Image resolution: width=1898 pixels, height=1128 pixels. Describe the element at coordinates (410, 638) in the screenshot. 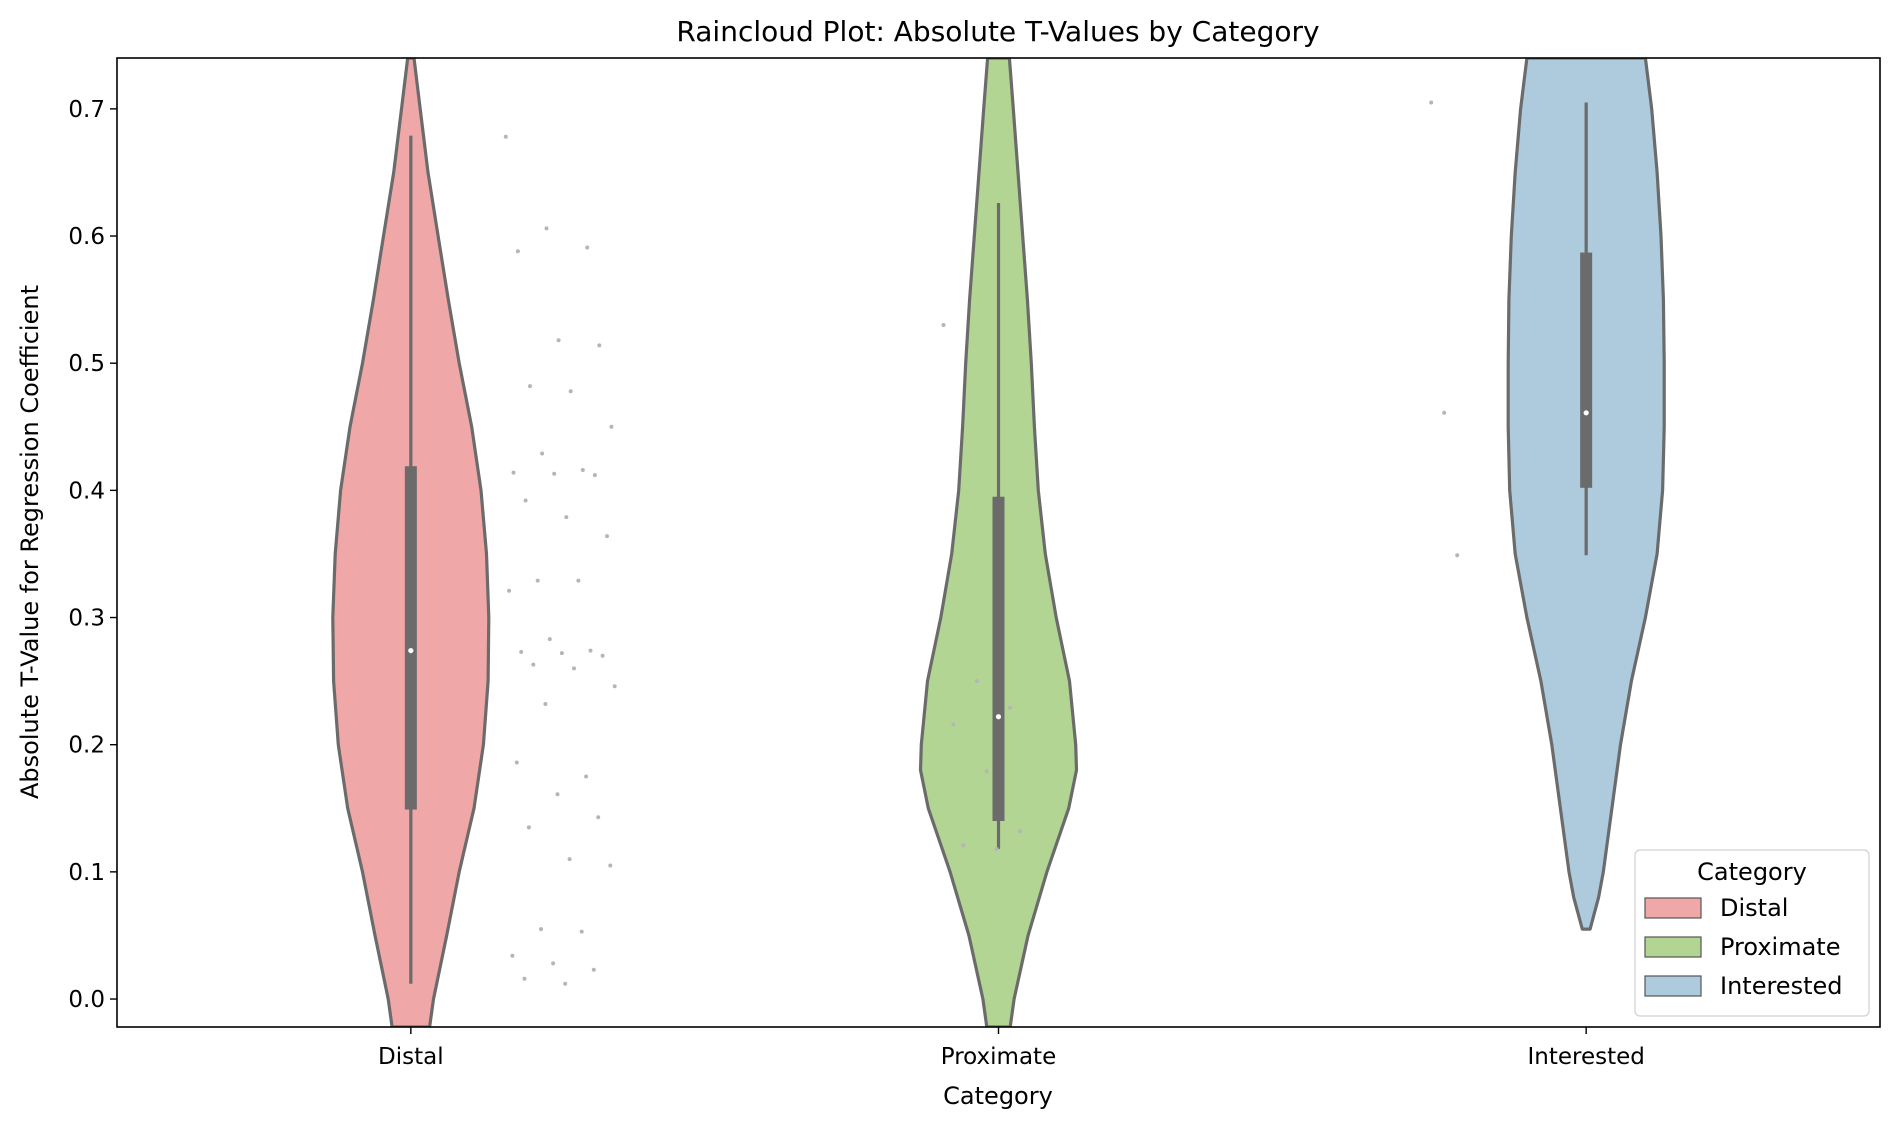

I see `iqr-box-distal` at that location.